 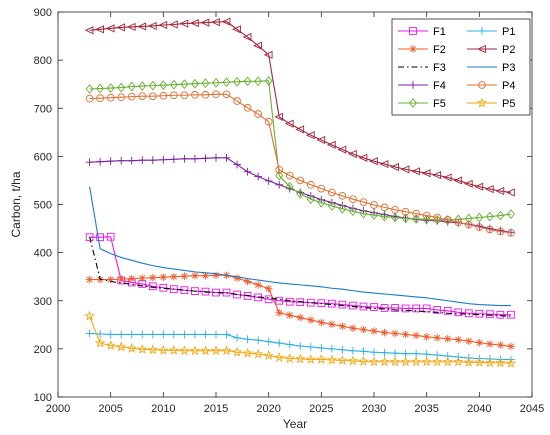 I want to click on legend-marker-p4, so click(x=482, y=85).